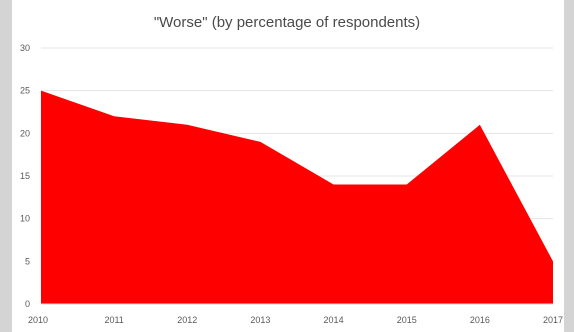  Describe the element at coordinates (295, 314) in the screenshot. I see `x-axis: 2010 2011 2012 2013 2014 2015 2016 2017` at that location.